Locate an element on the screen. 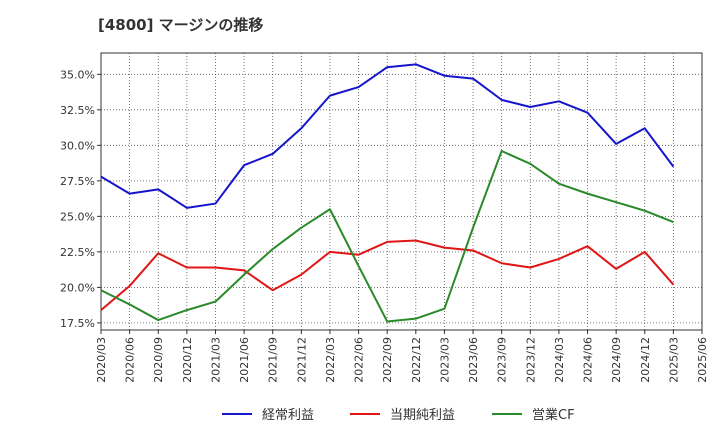 The height and width of the screenshot is (440, 720). x-tick-label: 2025/06 is located at coordinates (702, 360).